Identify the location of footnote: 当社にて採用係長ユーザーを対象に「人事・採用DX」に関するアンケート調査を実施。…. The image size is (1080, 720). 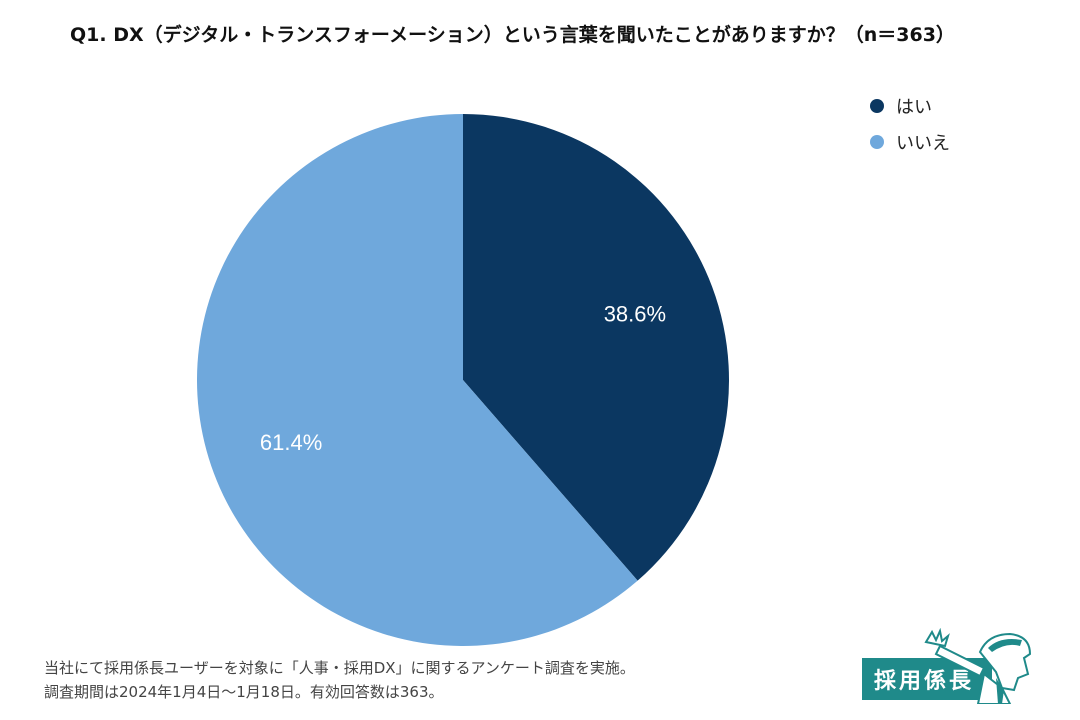
(339, 680).